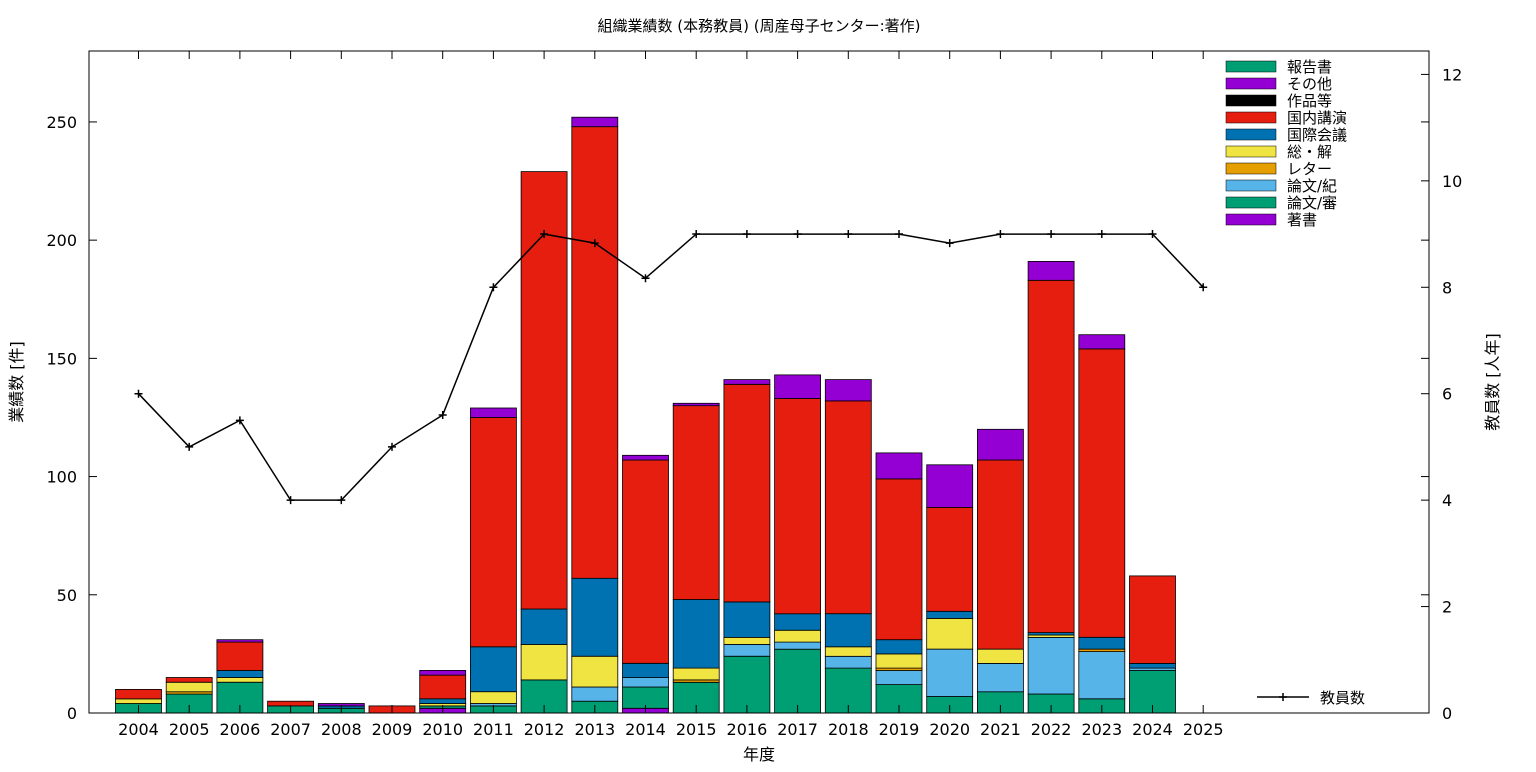 The image size is (1536, 772). What do you see at coordinates (797, 636) in the screenshot?
I see `bar-segment-2017-s4` at bounding box center [797, 636].